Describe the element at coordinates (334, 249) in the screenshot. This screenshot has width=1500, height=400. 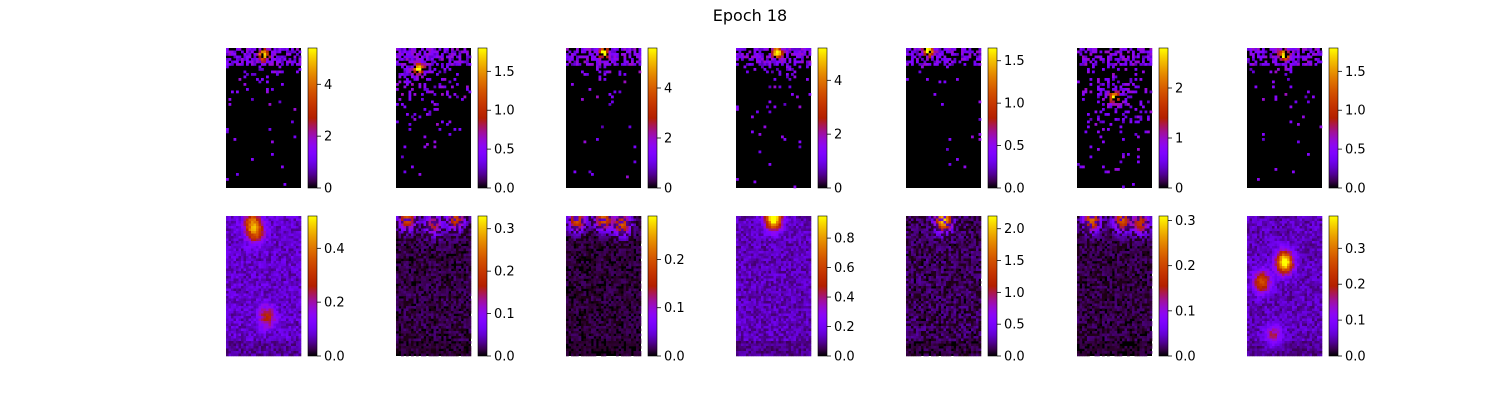
I see `colorbar-tick-label: 0.4` at that location.